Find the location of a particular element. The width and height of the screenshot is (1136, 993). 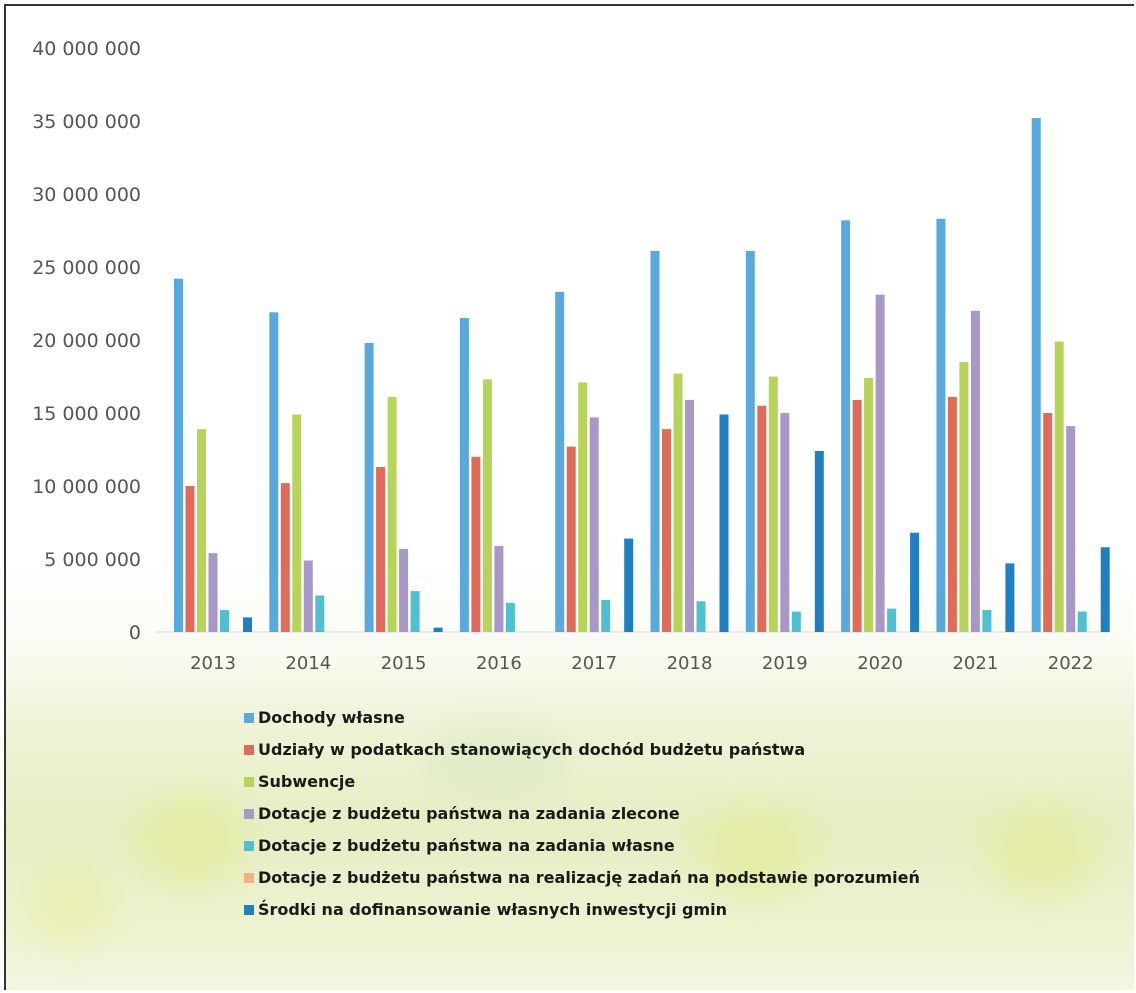

x-tick-label: 2019 is located at coordinates (785, 663).